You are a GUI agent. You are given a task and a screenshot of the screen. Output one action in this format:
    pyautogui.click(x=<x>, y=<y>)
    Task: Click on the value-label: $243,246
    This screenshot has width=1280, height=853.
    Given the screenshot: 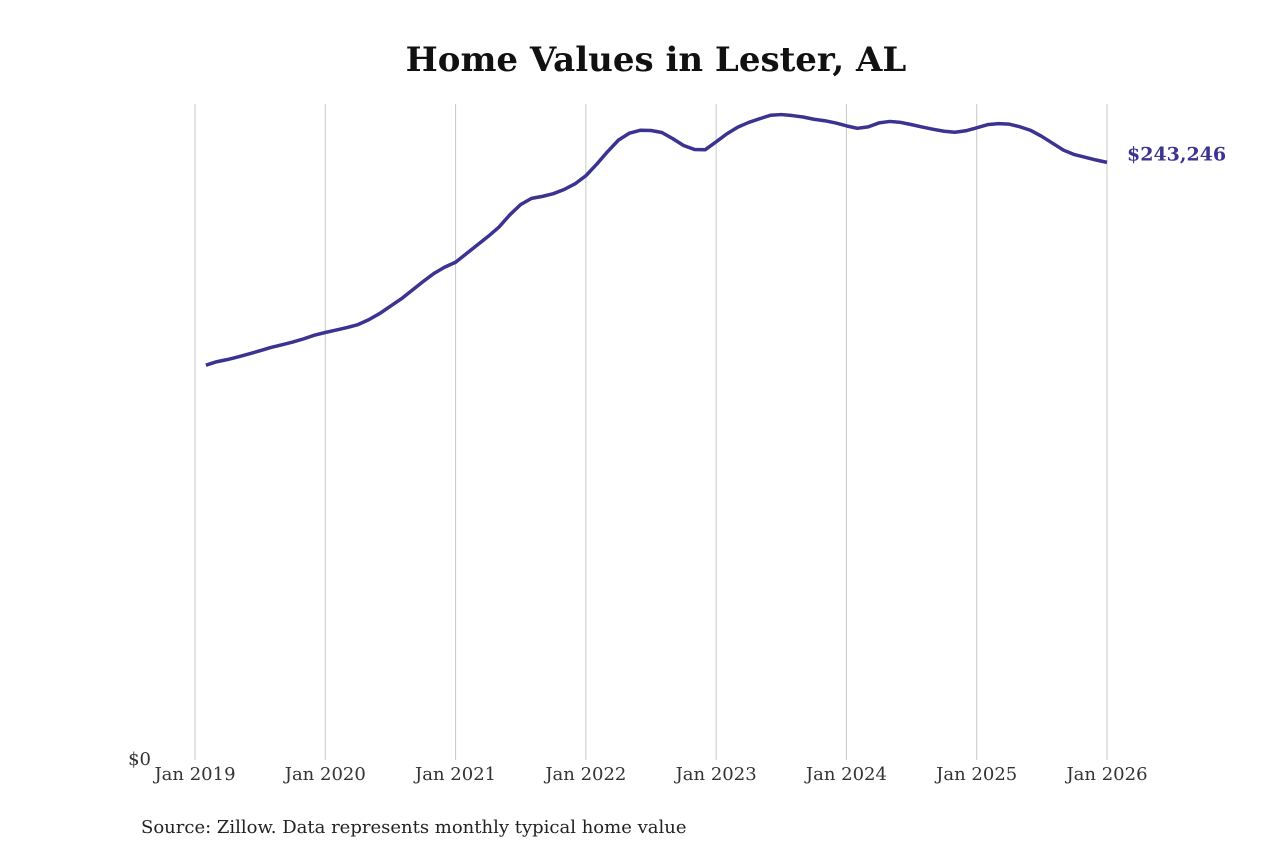 What is the action you would take?
    pyautogui.click(x=1176, y=154)
    